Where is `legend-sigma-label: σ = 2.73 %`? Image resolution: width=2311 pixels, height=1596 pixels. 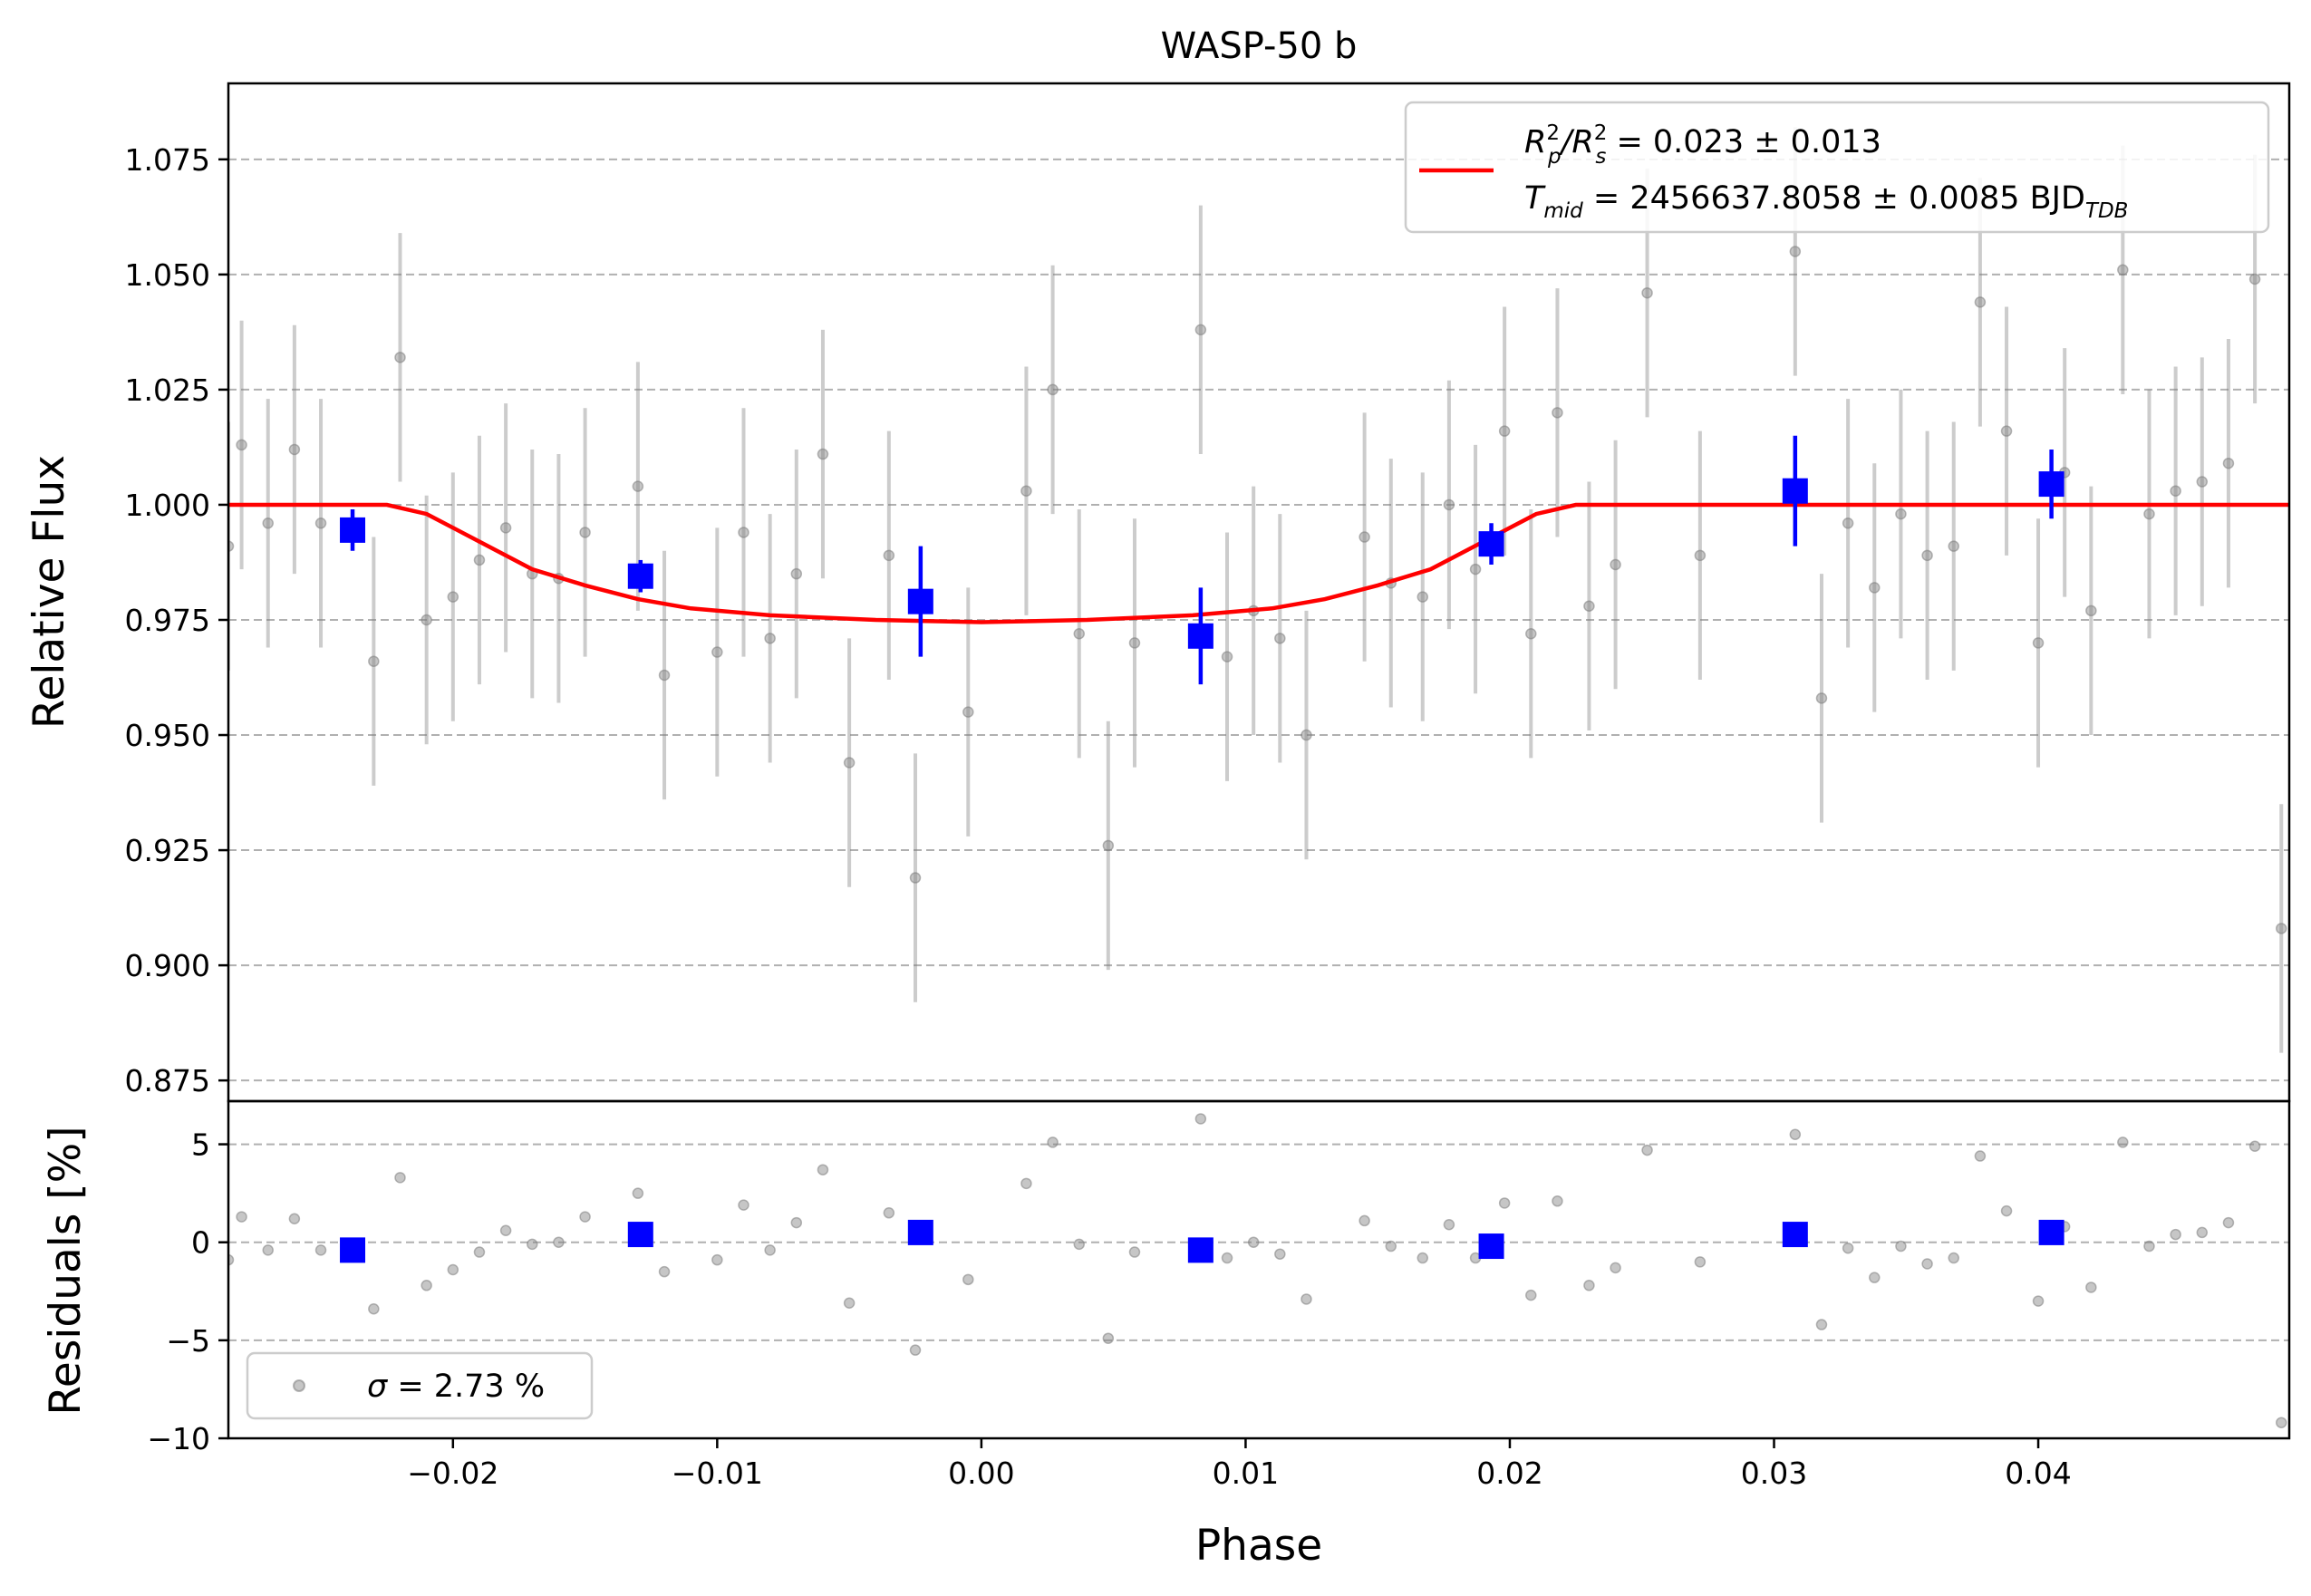 legend-sigma-label: σ = 2.73 % is located at coordinates (456, 1387).